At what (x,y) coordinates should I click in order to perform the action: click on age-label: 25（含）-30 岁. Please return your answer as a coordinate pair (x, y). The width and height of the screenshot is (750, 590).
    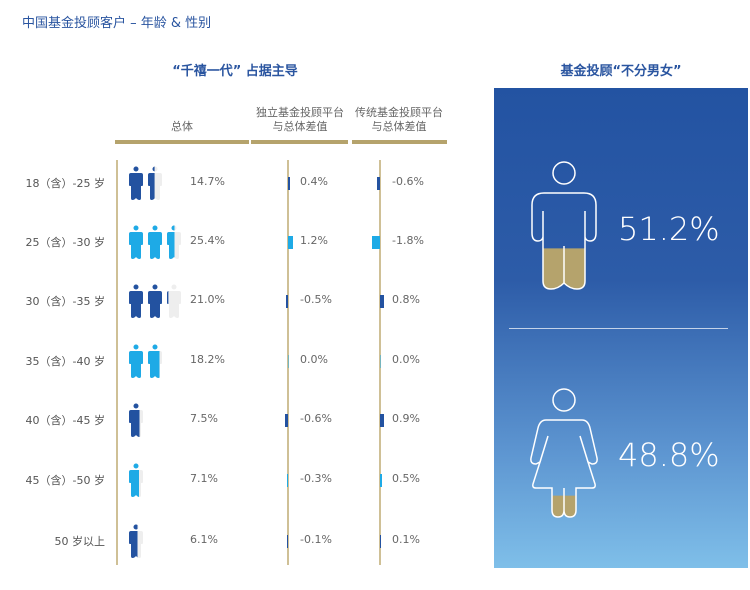
    Looking at the image, I should click on (65, 242).